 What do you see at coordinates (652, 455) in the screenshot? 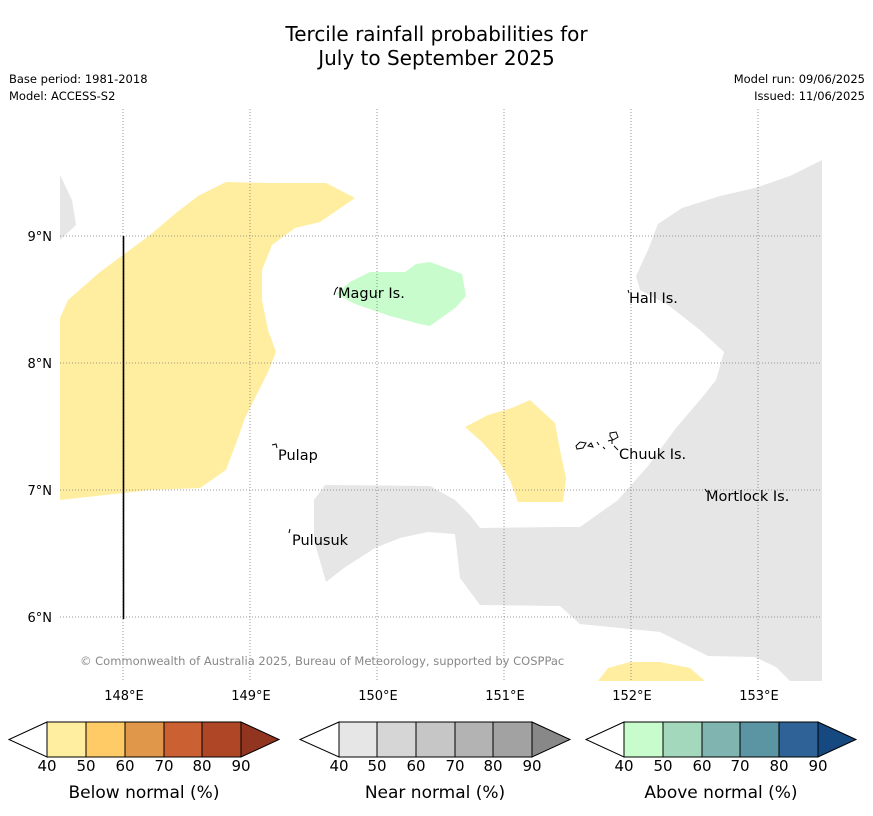
I see `place-label-chuuk: Chuuk Is.` at bounding box center [652, 455].